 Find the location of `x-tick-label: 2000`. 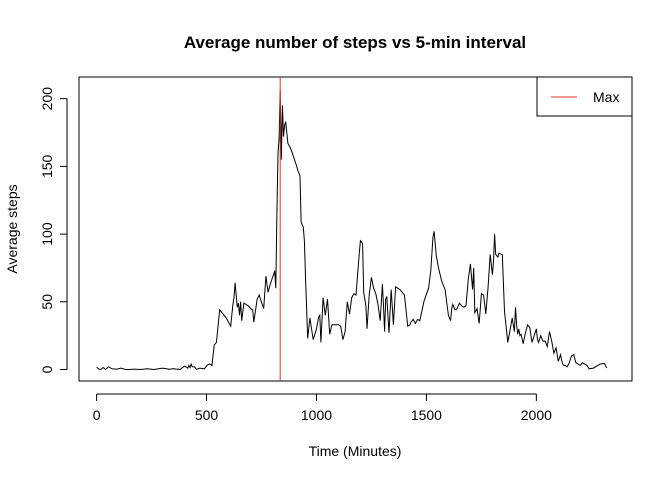

x-tick-label: 2000 is located at coordinates (536, 415).